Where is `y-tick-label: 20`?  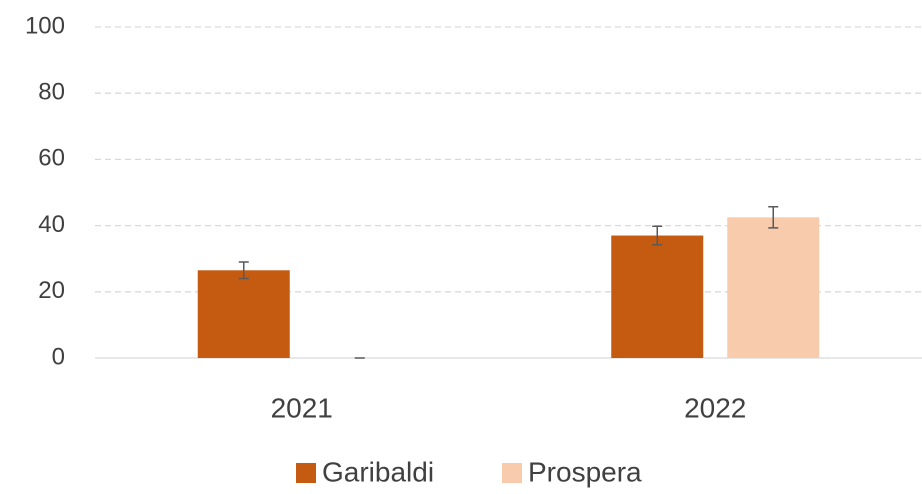 y-tick-label: 20 is located at coordinates (51, 290).